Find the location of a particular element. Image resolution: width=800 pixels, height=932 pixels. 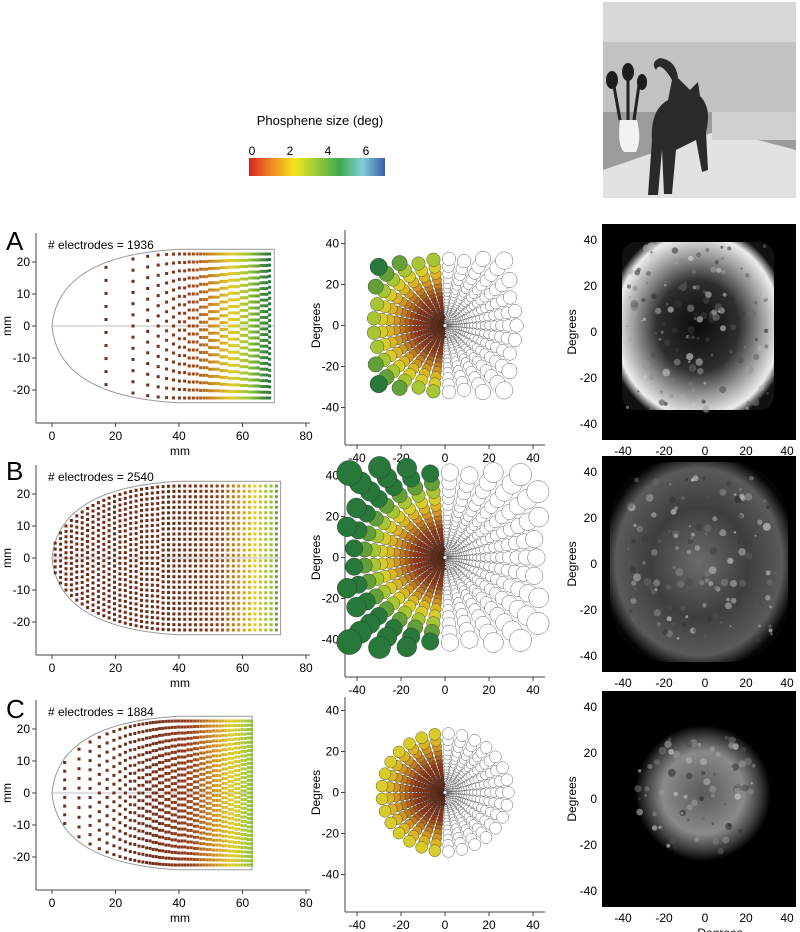

phosphene is located at coordinates (433, 391).